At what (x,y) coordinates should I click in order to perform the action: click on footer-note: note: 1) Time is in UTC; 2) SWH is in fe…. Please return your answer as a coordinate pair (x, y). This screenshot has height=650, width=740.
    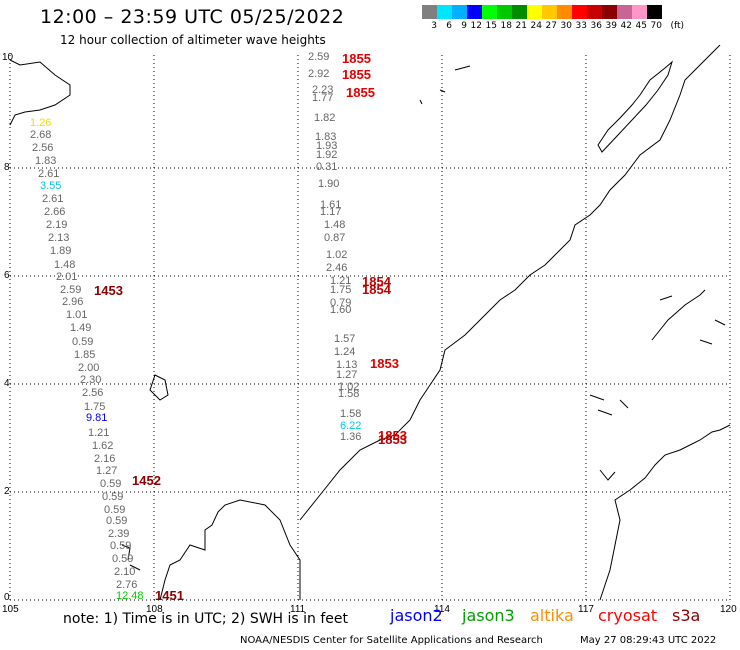
    Looking at the image, I should click on (206, 619).